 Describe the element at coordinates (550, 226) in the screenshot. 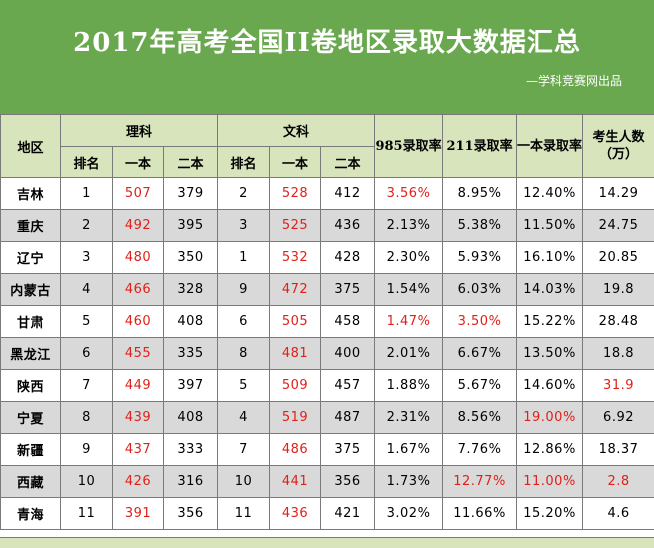

I see `tier1-rate-cell: 11.50%` at that location.